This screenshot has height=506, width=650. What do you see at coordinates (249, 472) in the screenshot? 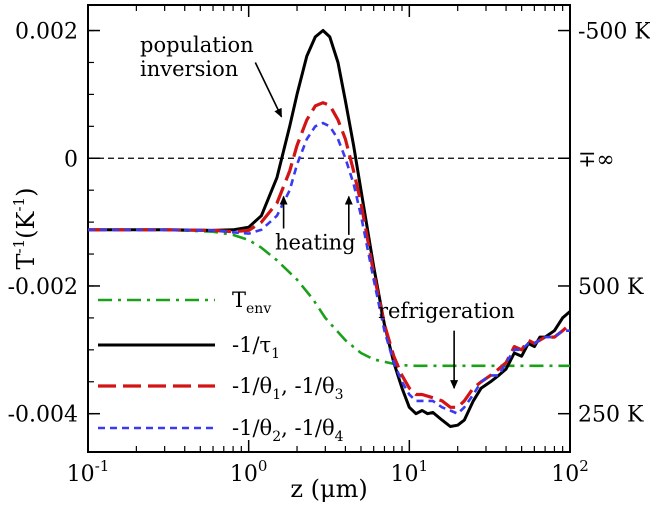
I see `x-tick-label: 10⁰` at bounding box center [249, 472].